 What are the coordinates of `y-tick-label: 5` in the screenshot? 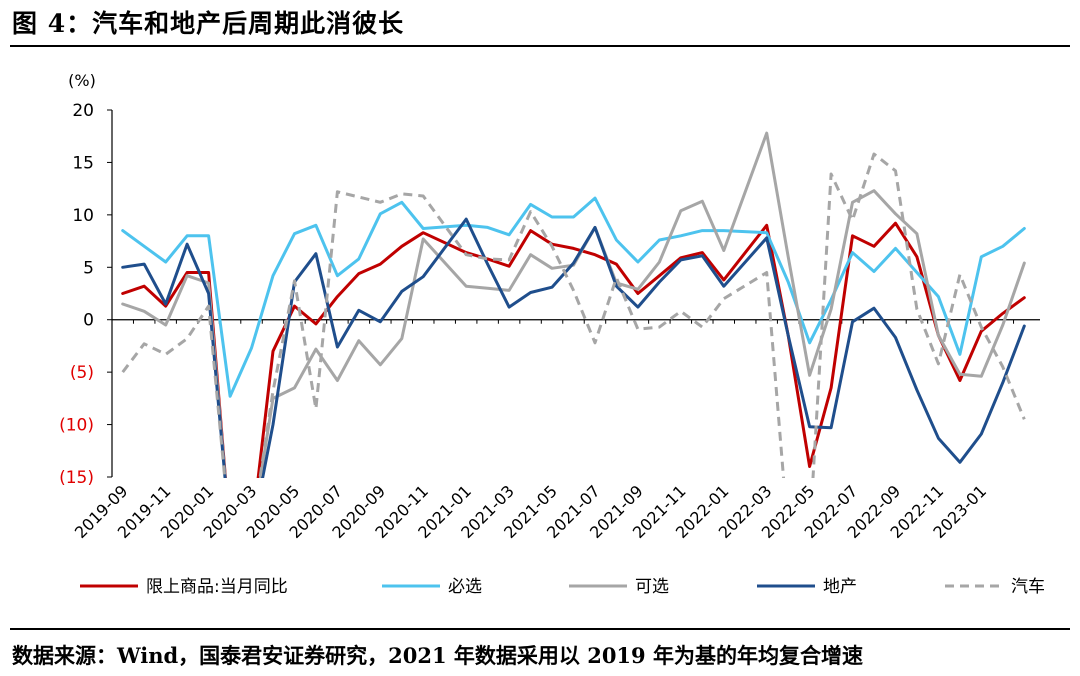 It's located at (88, 268).